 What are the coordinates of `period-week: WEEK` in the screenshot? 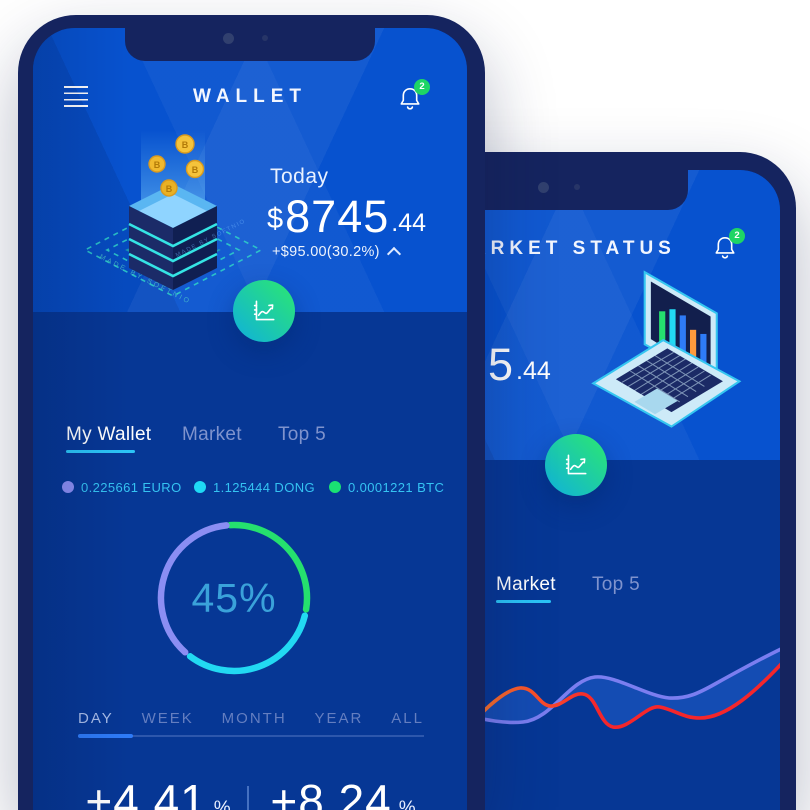 It's located at (167, 718).